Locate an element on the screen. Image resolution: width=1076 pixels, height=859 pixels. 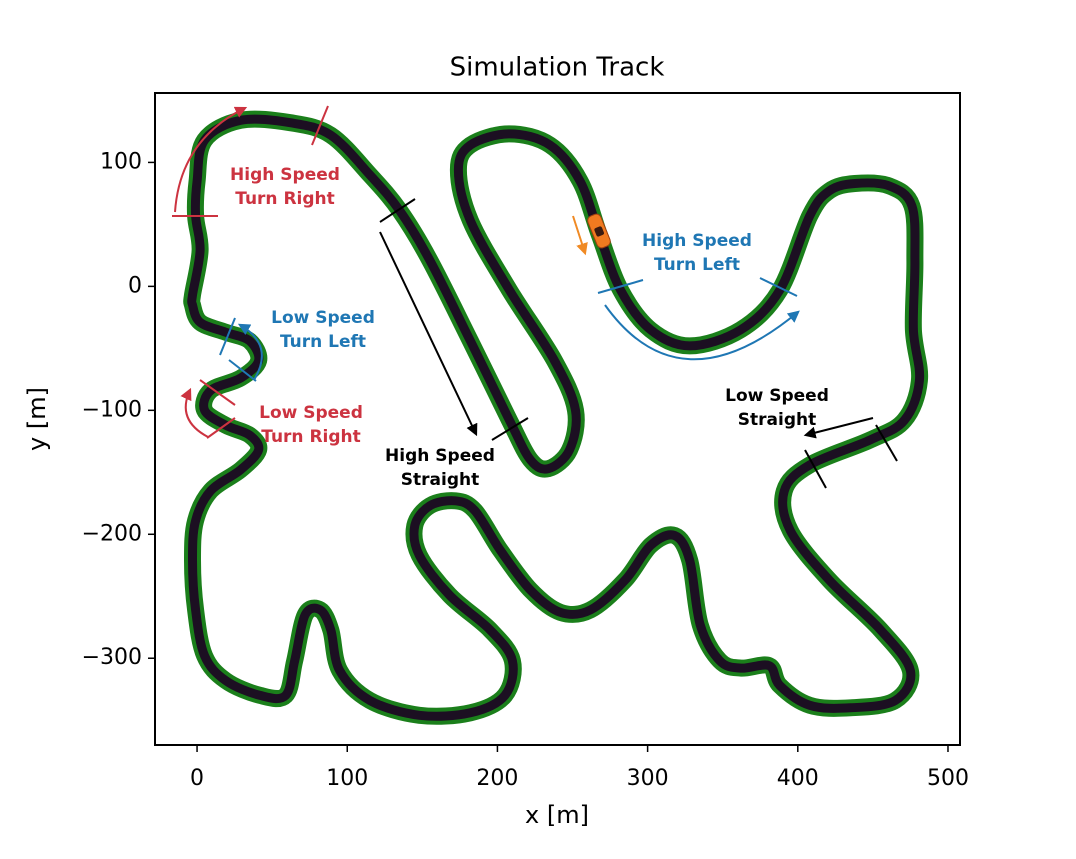
x-tick-label: 500 is located at coordinates (948, 778).